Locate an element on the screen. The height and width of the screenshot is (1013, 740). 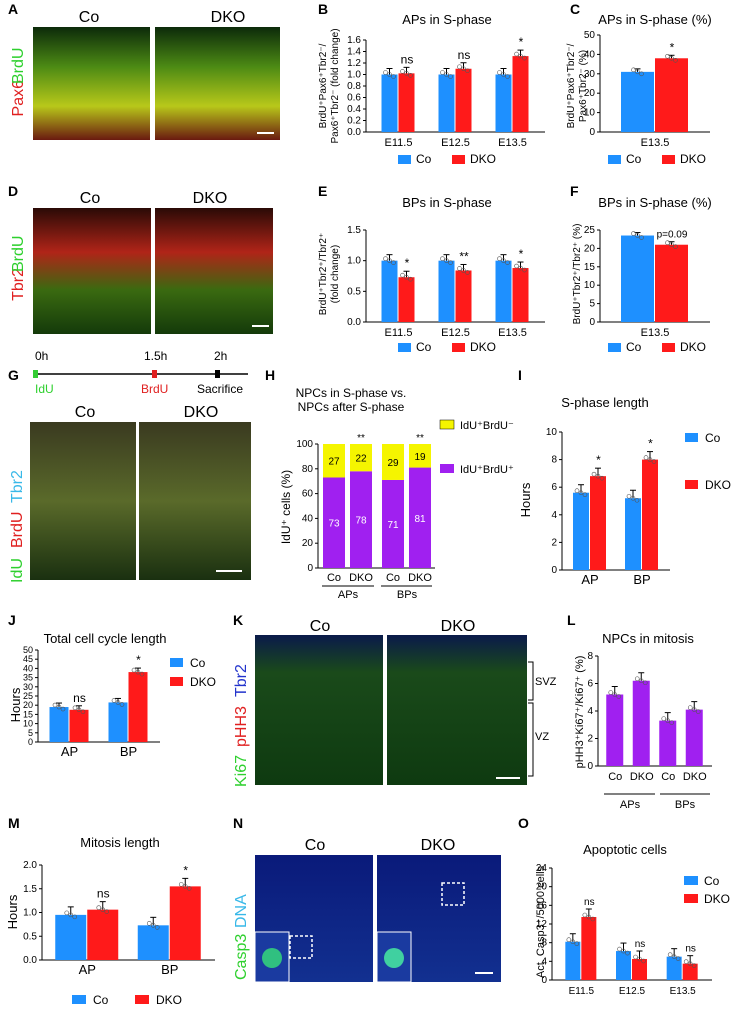
data-label: 29 is located at coordinates (393, 463).